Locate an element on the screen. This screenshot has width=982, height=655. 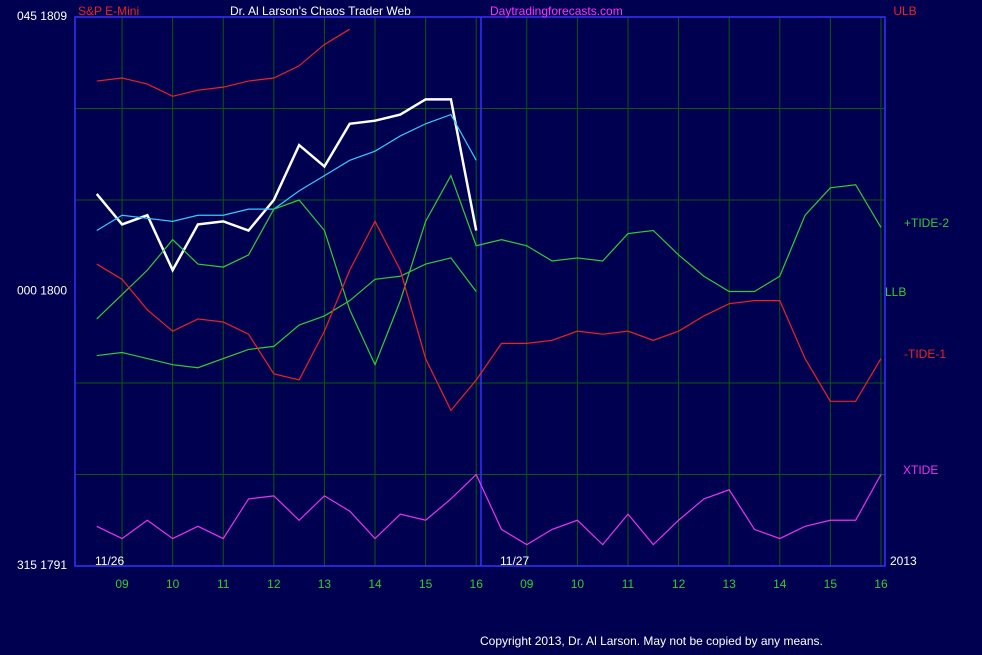
chart-subtitle: Daytradingforecasts.com is located at coordinates (556, 11).